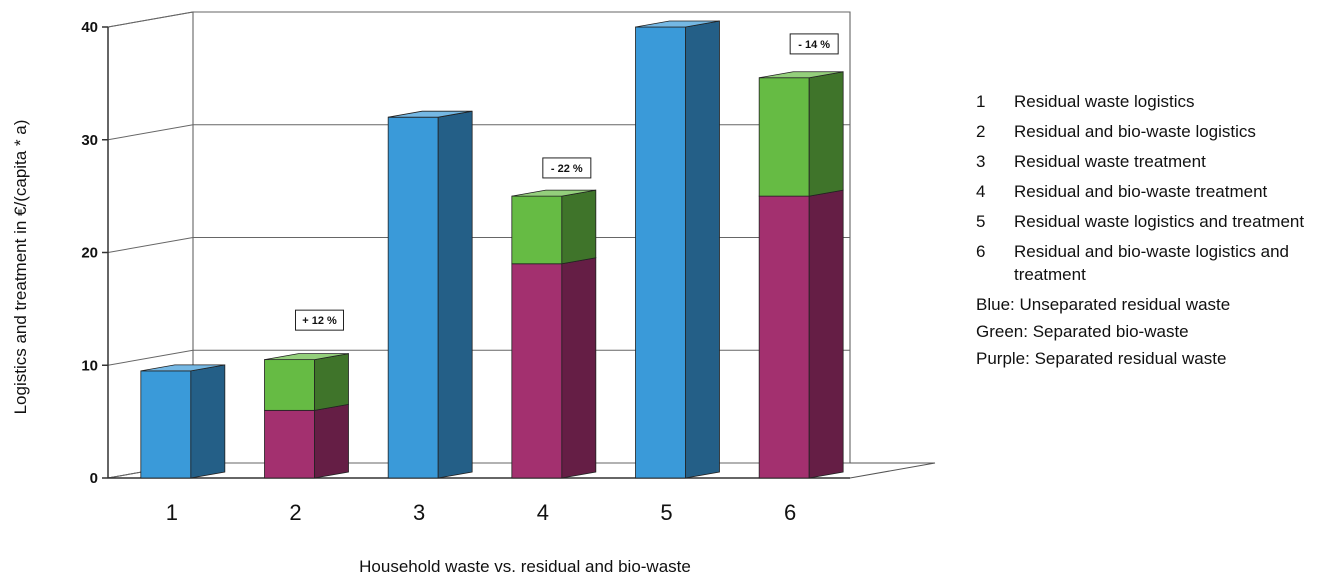 The image size is (1342, 579). I want to click on legend-item: 1 Residual waste logistics, so click(1157, 101).